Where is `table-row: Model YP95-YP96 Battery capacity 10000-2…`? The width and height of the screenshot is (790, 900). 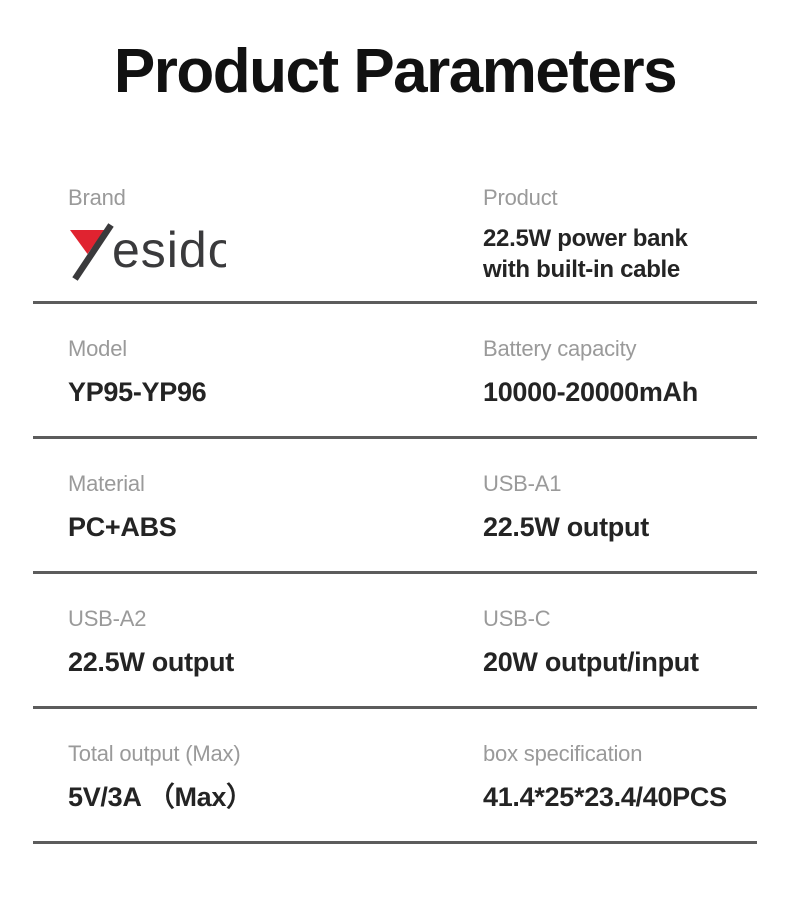 table-row: Model YP95-YP96 Battery capacity 10000-2… is located at coordinates (395, 370).